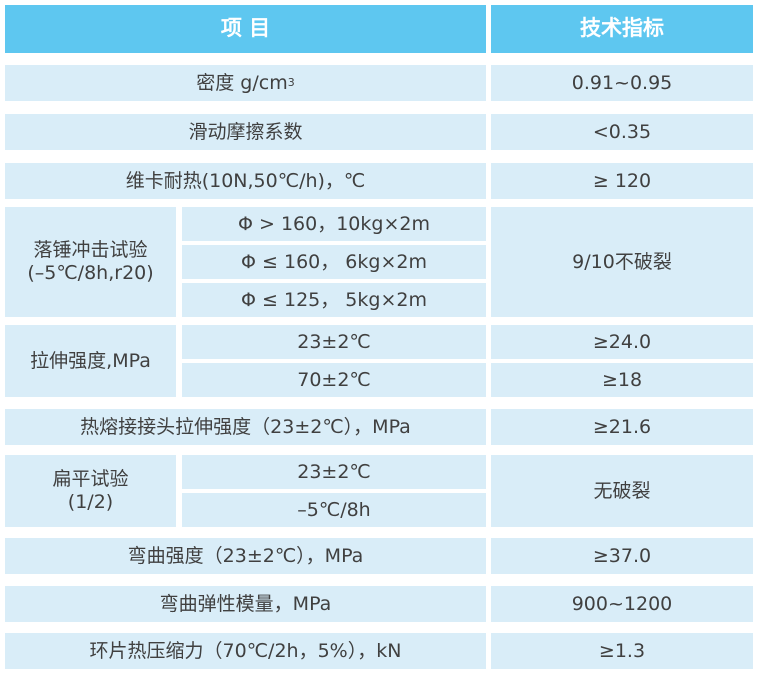 This screenshot has width=759, height=676. What do you see at coordinates (334, 342) in the screenshot?
I see `tensile-subrow-1: 23±2℃` at bounding box center [334, 342].